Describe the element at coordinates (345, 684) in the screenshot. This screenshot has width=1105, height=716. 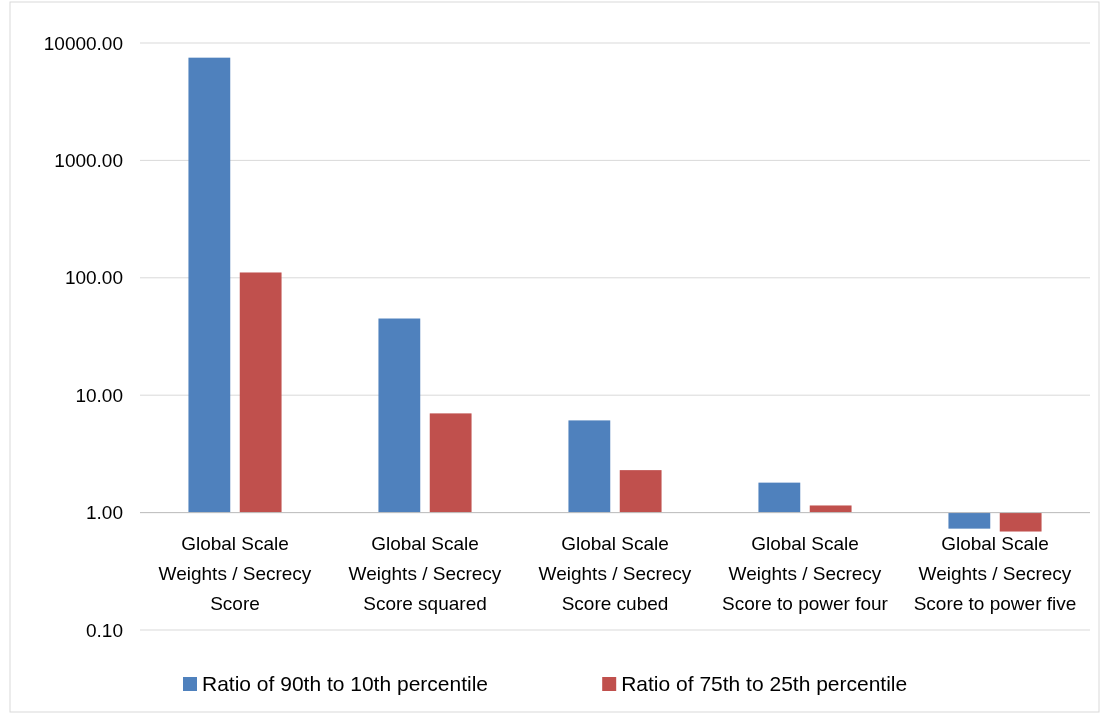
I see `legend-label: Ratio of 90th to 10th percentile` at that location.